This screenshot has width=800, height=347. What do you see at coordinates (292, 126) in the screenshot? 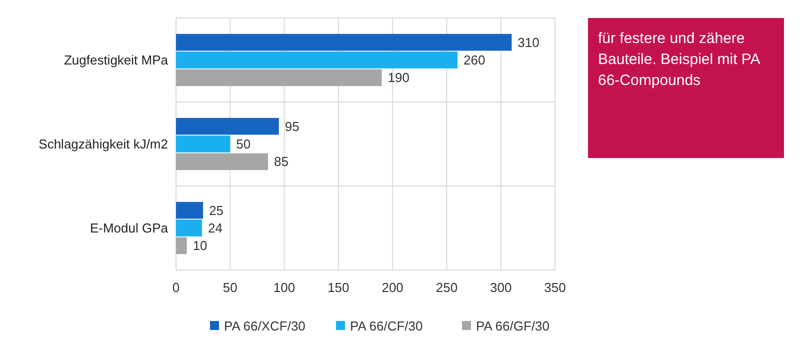
I see `data-label: 95` at bounding box center [292, 126].